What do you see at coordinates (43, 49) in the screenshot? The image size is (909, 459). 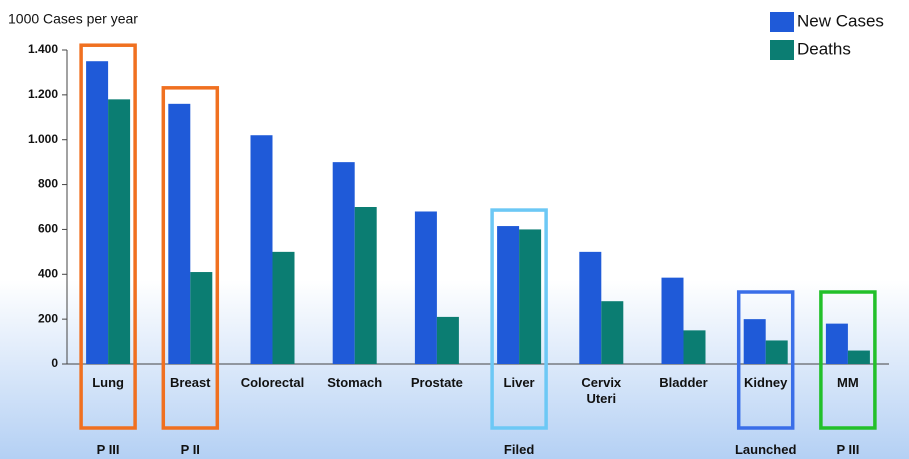 I see `y-tick-label: 1.400` at bounding box center [43, 49].